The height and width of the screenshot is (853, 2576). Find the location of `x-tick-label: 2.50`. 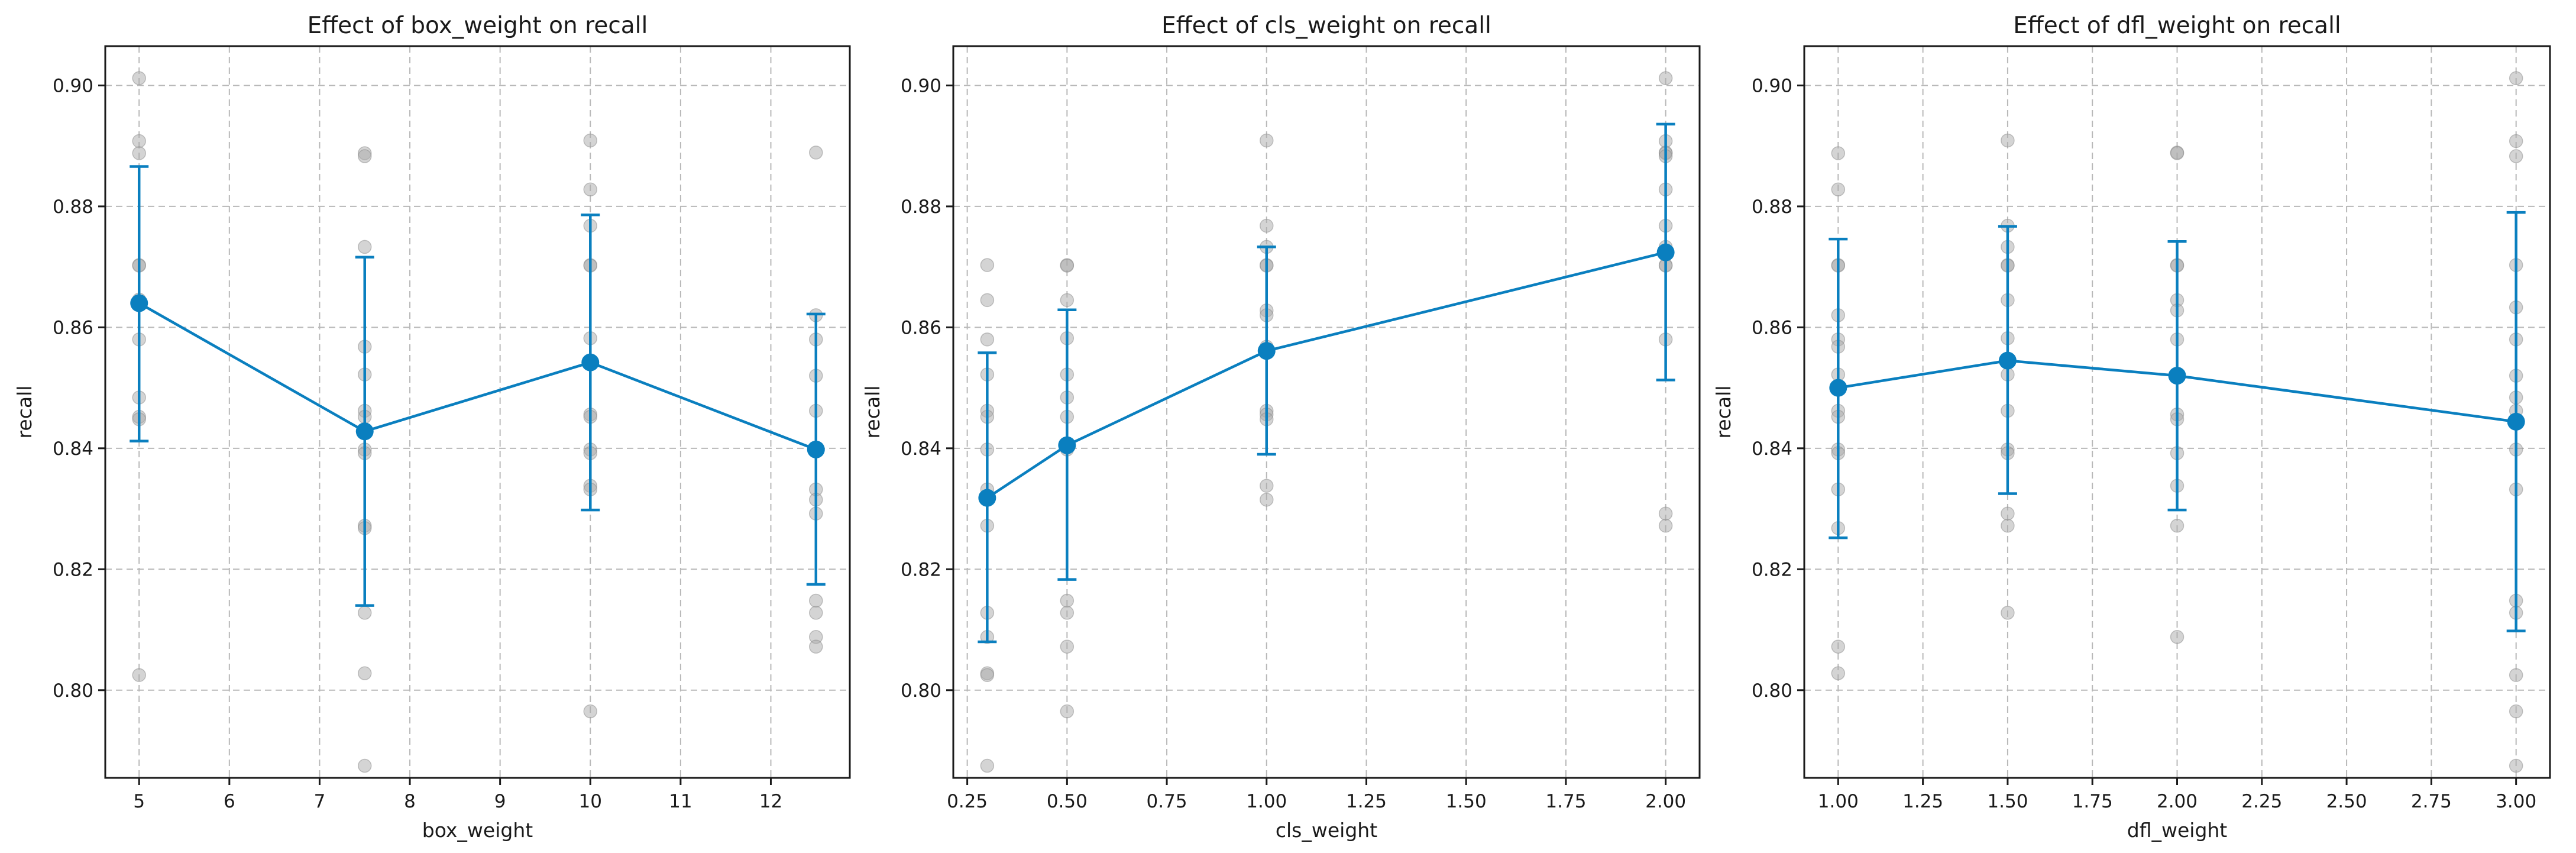

x-tick-label: 2.50 is located at coordinates (2347, 801).